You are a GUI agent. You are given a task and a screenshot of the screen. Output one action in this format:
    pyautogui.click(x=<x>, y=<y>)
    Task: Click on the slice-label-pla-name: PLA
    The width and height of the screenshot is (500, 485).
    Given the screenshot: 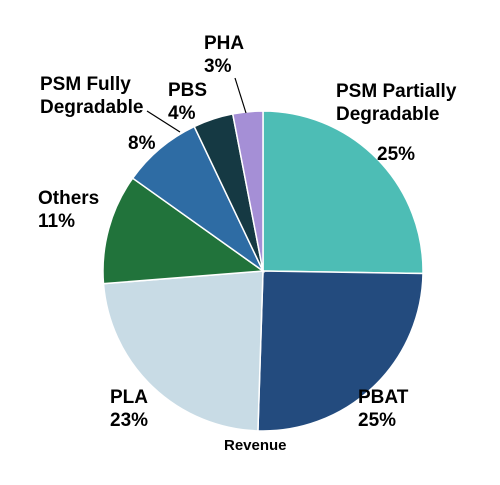 What is the action you would take?
    pyautogui.click(x=129, y=397)
    